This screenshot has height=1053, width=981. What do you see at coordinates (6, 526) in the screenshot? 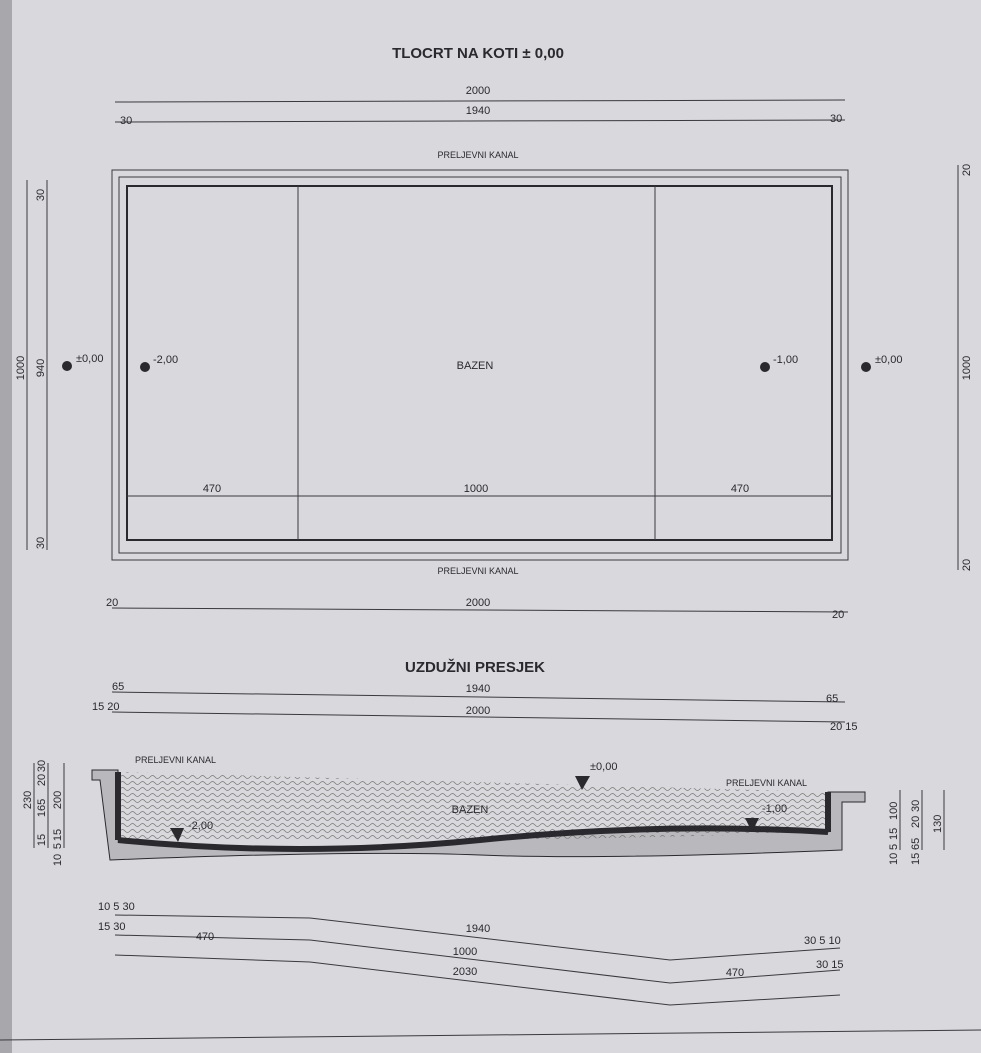
I see `paper-edge` at bounding box center [6, 526].